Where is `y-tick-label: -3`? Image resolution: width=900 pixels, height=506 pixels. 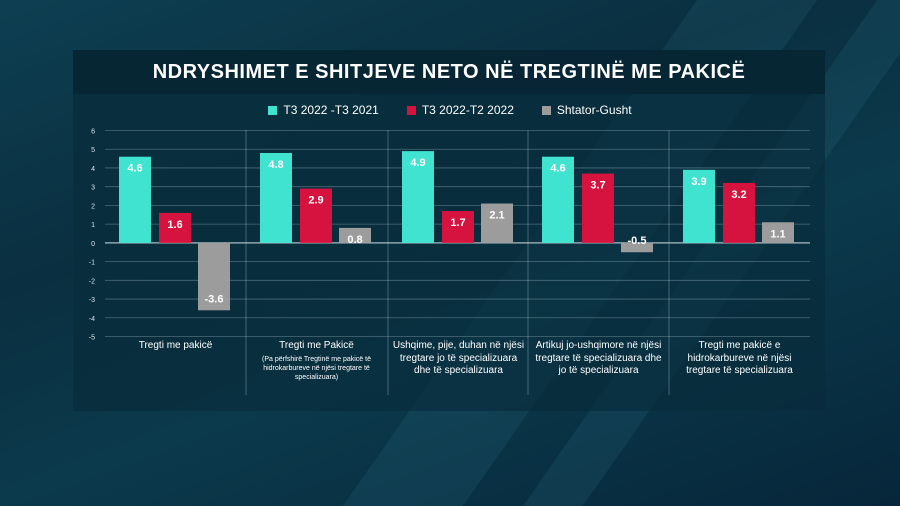
y-tick-label: -3 is located at coordinates (92, 300).